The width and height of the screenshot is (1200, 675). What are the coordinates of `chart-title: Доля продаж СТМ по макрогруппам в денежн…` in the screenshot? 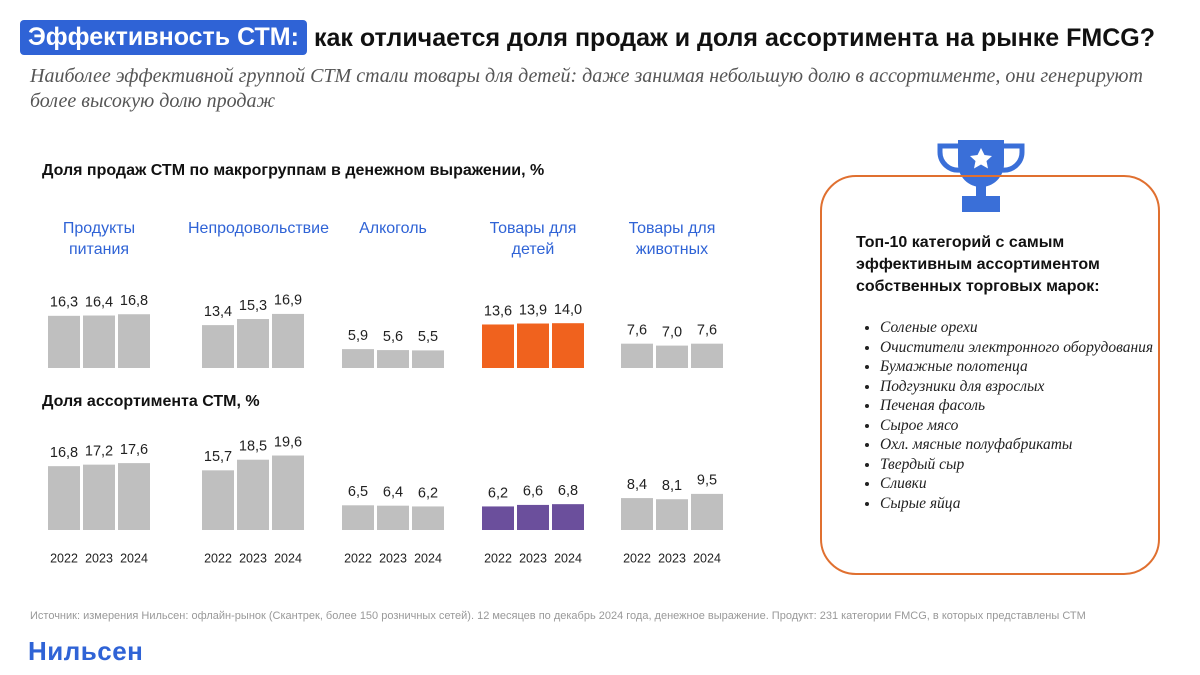 It's located at (293, 170).